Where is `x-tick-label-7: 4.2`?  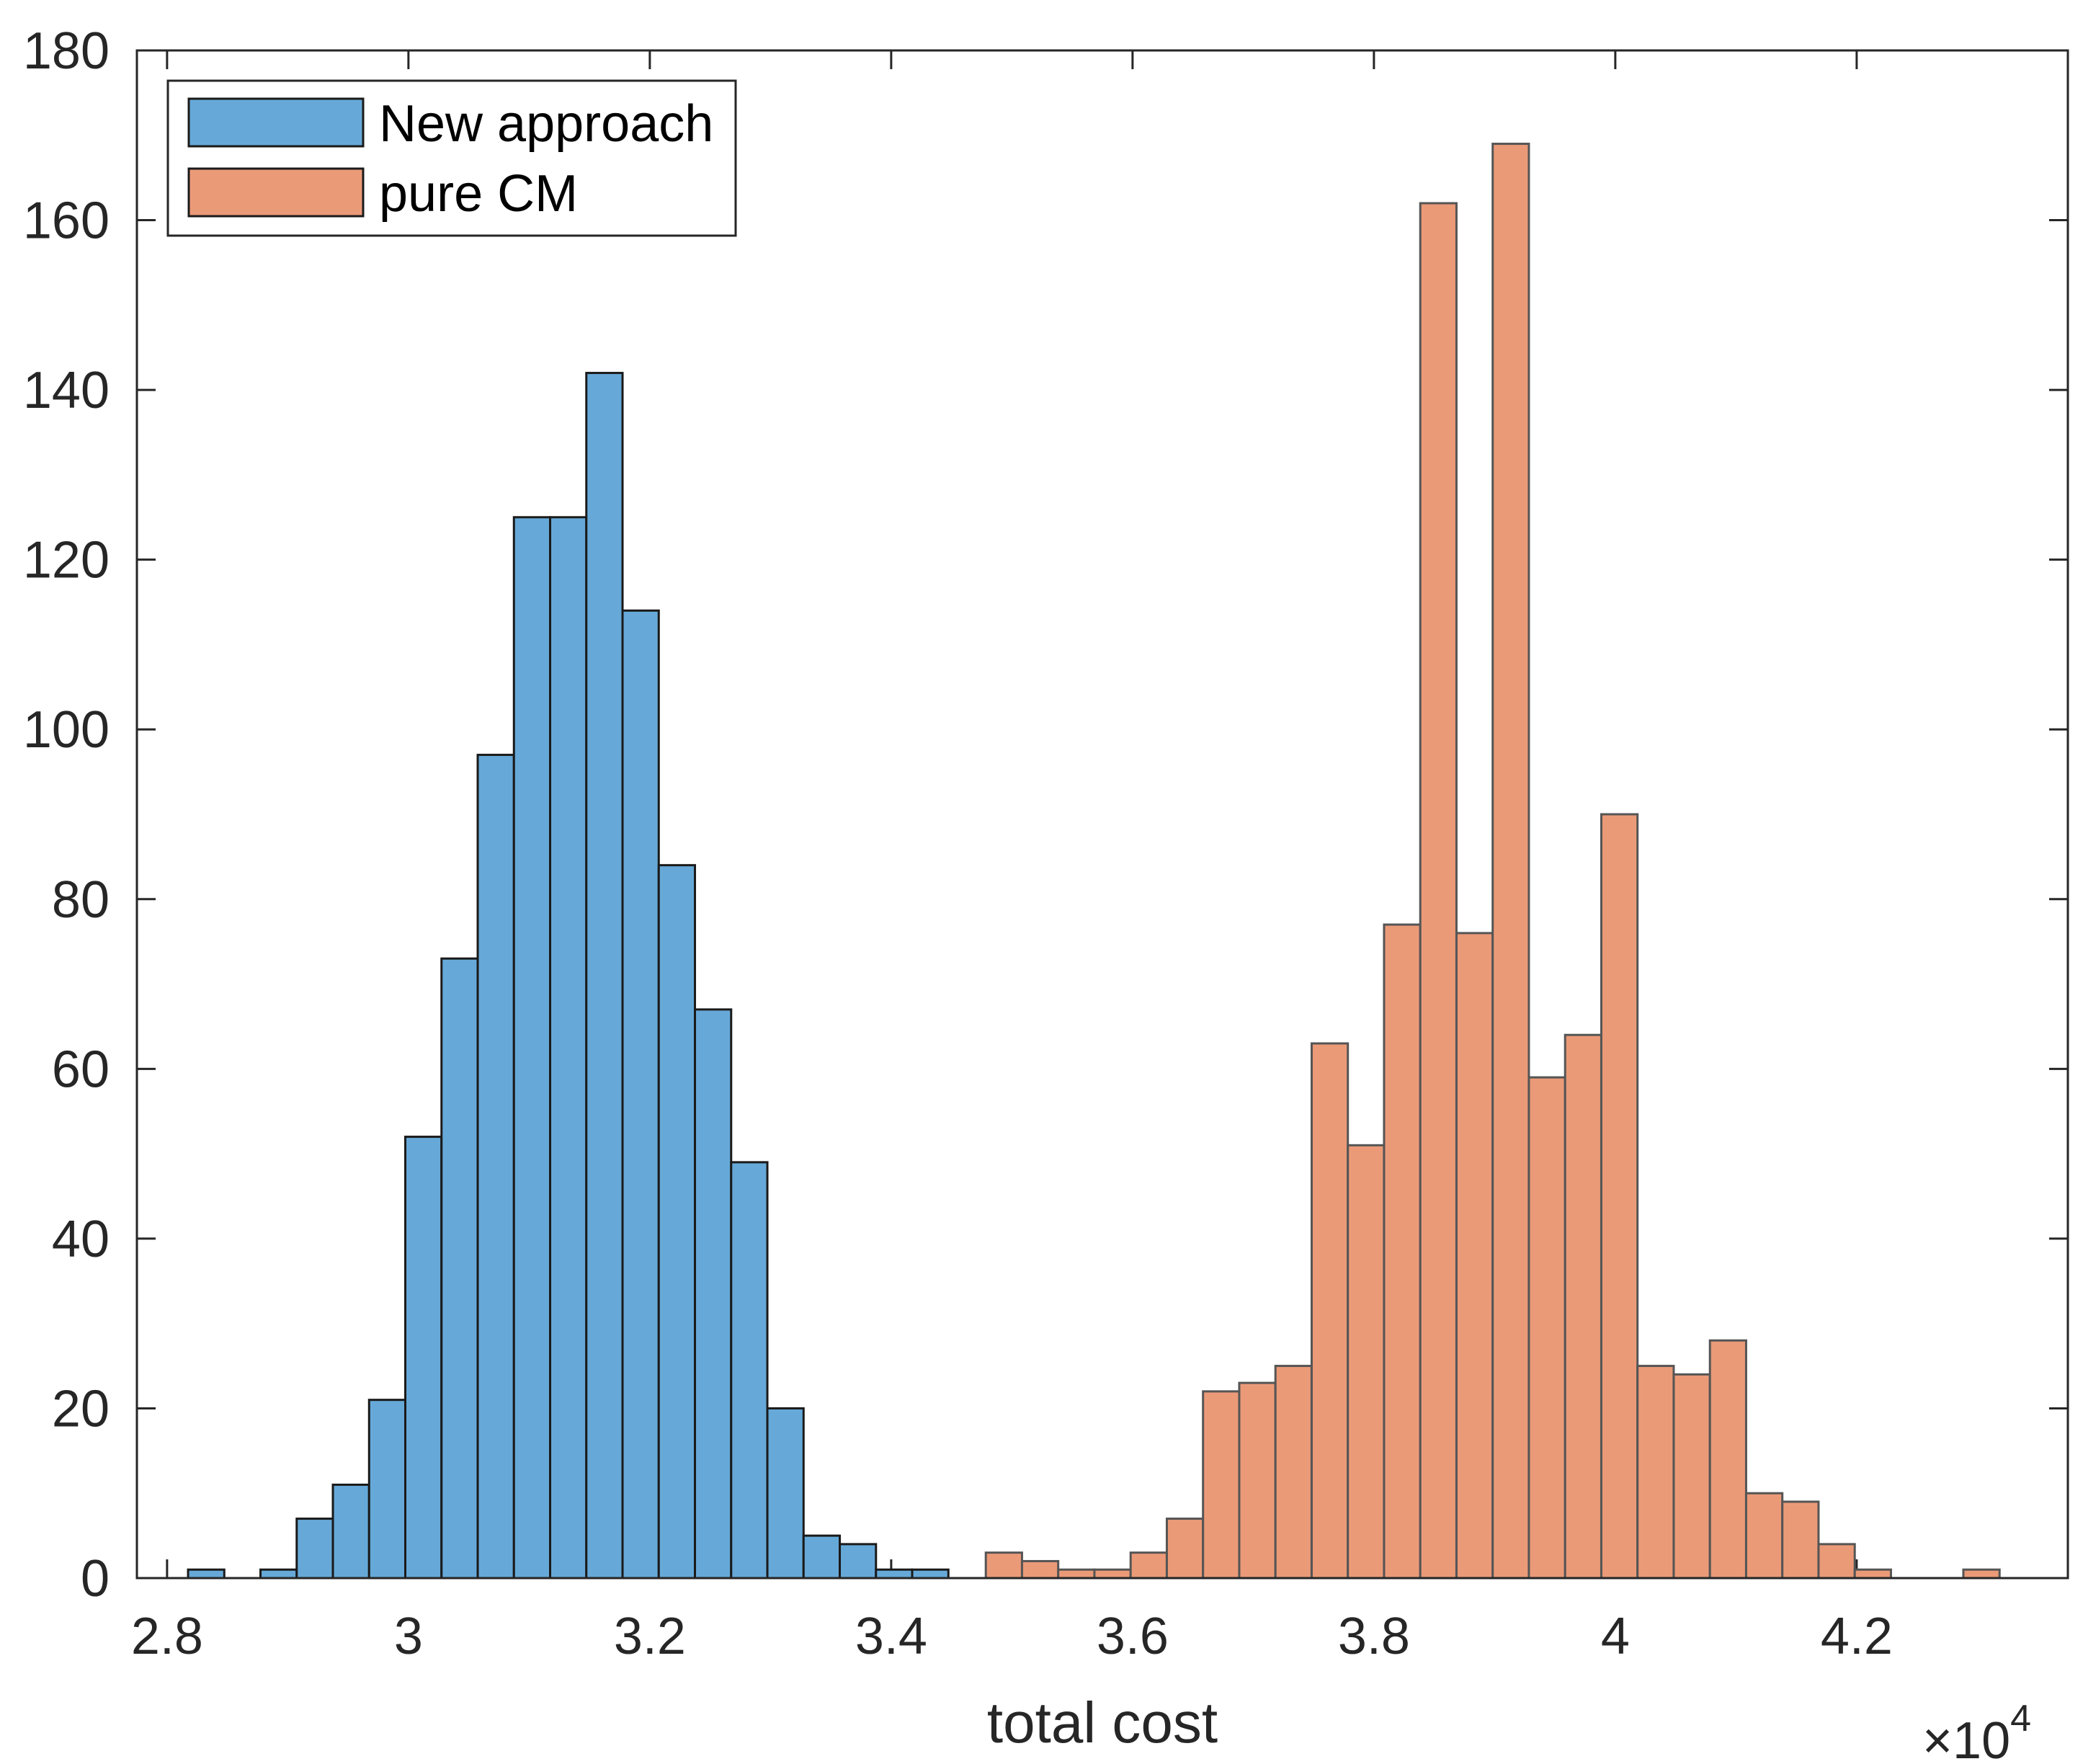 x-tick-label-7: 4.2 is located at coordinates (1857, 1636).